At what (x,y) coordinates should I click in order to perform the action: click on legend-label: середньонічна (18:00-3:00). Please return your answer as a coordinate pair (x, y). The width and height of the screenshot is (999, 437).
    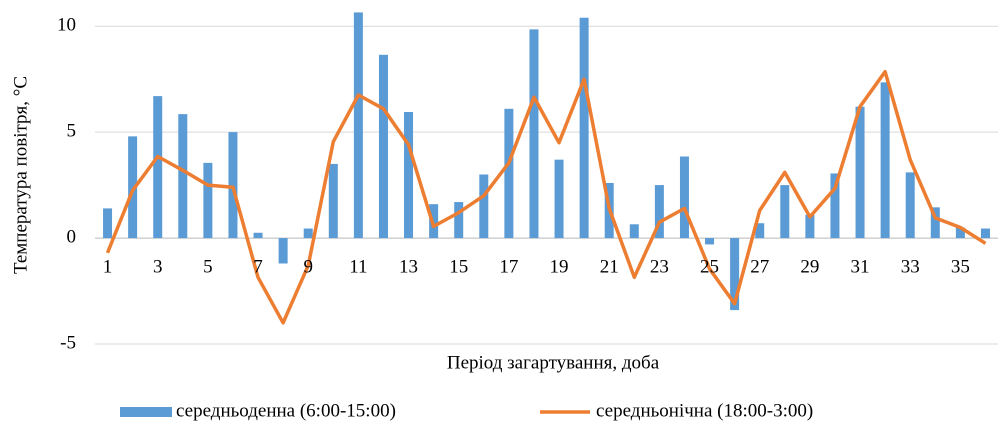
    Looking at the image, I should click on (704, 410).